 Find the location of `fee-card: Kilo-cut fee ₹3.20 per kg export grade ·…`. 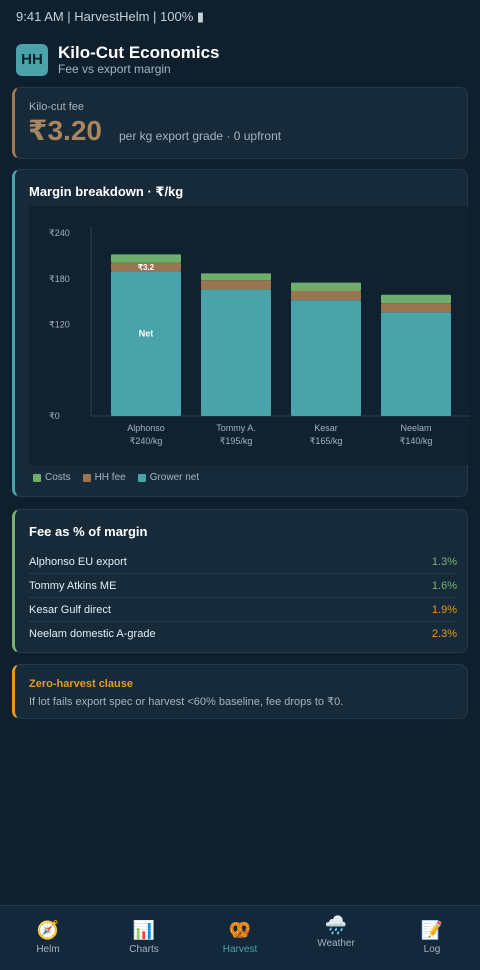

fee-card: Kilo-cut fee ₹3.20 per kg export grade ·… is located at coordinates (240, 123).